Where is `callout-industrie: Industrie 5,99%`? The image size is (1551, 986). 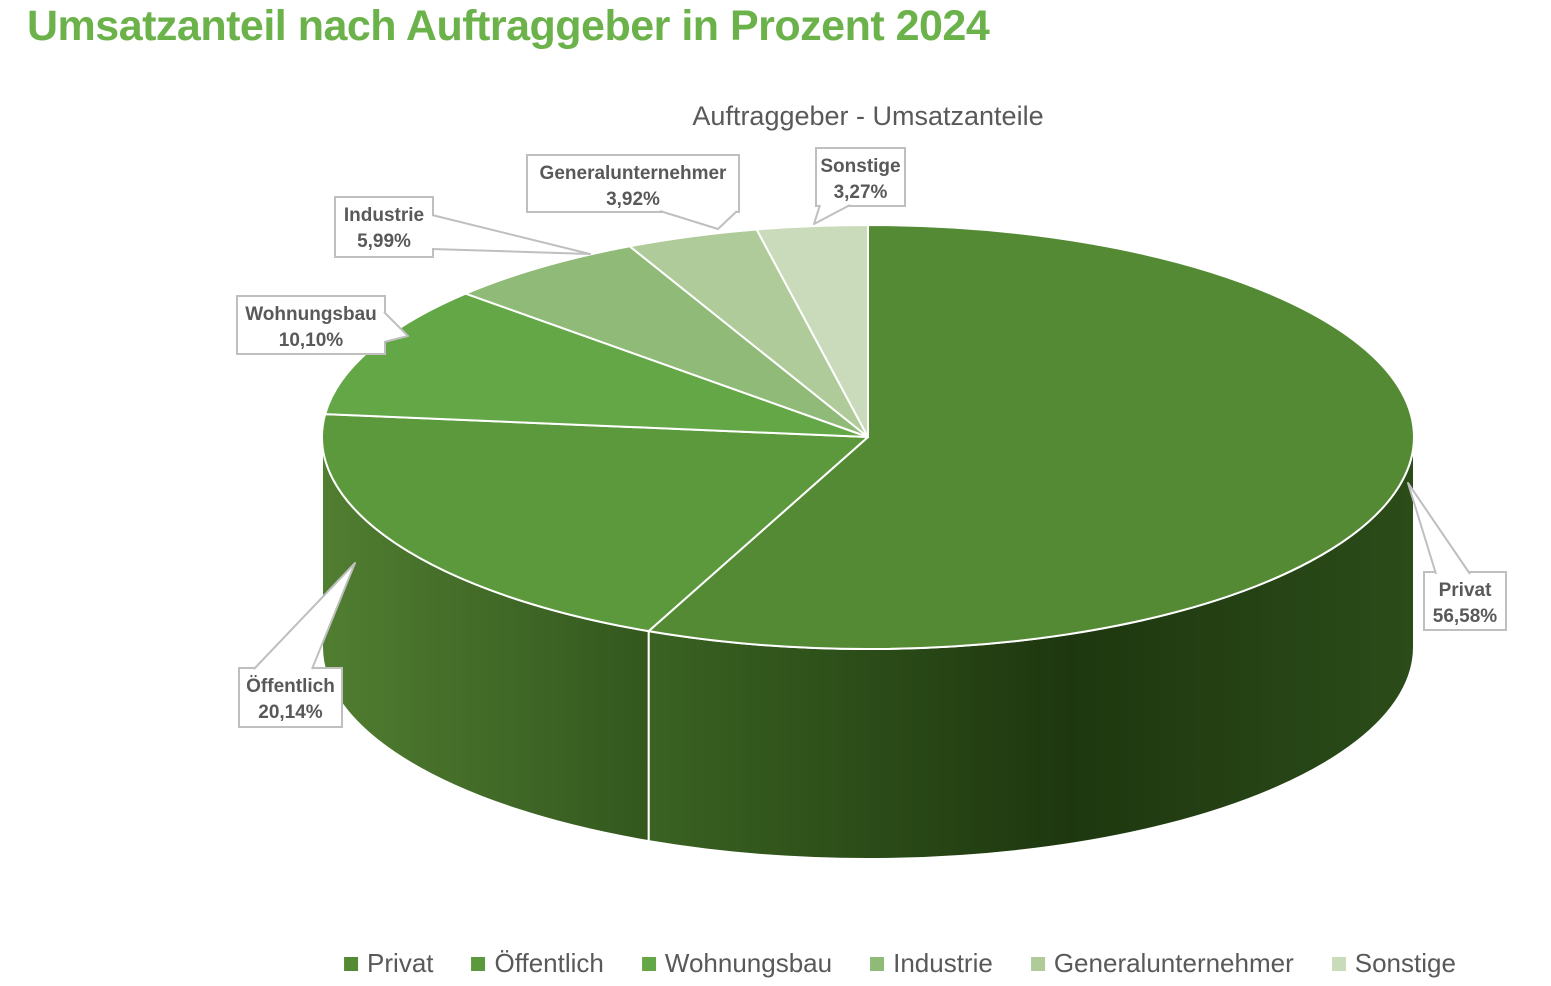 callout-industrie: Industrie 5,99% is located at coordinates (462, 227).